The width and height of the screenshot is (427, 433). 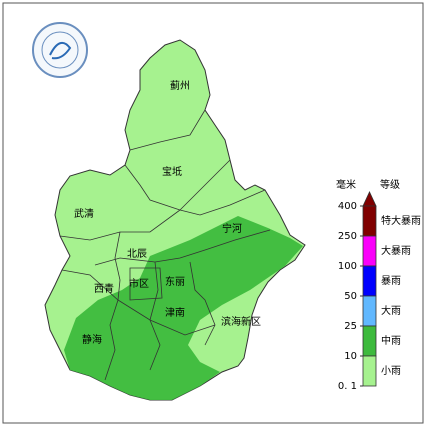 What do you see at coordinates (401, 220) in the screenshot?
I see `legend-label: 特大暴雨` at bounding box center [401, 220].